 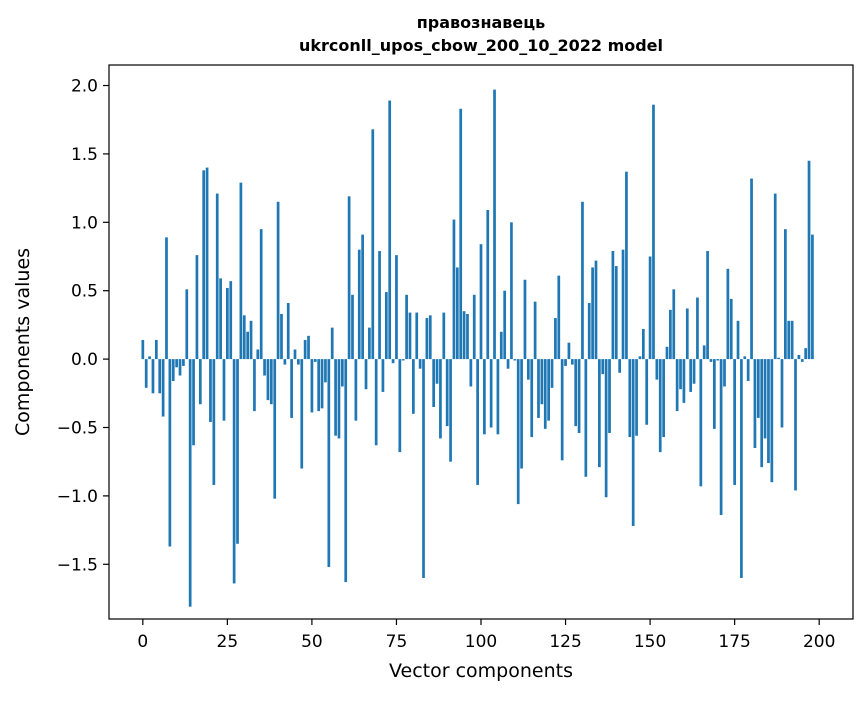 What do you see at coordinates (228, 642) in the screenshot?
I see `x-tick-label: 25` at bounding box center [228, 642].